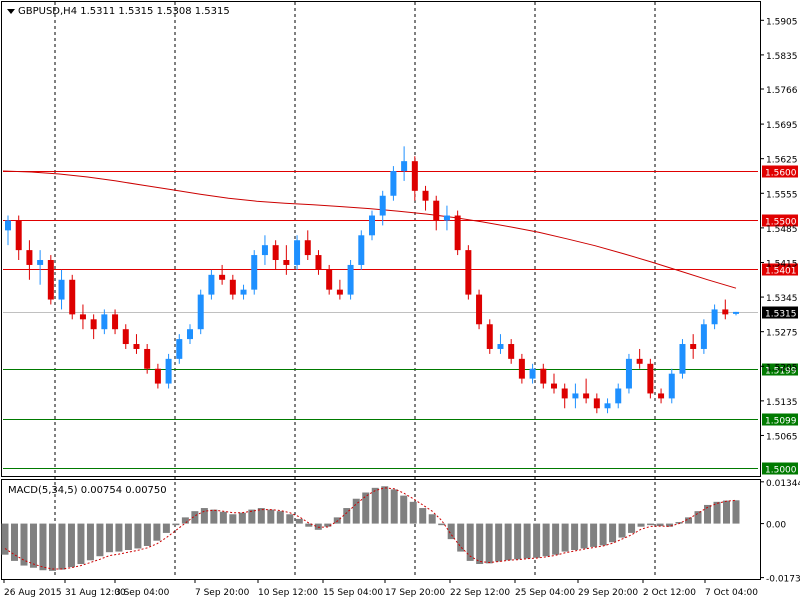  What do you see at coordinates (776, 526) in the screenshot?
I see `macd-y-tick-label: 0.00` at bounding box center [776, 526].